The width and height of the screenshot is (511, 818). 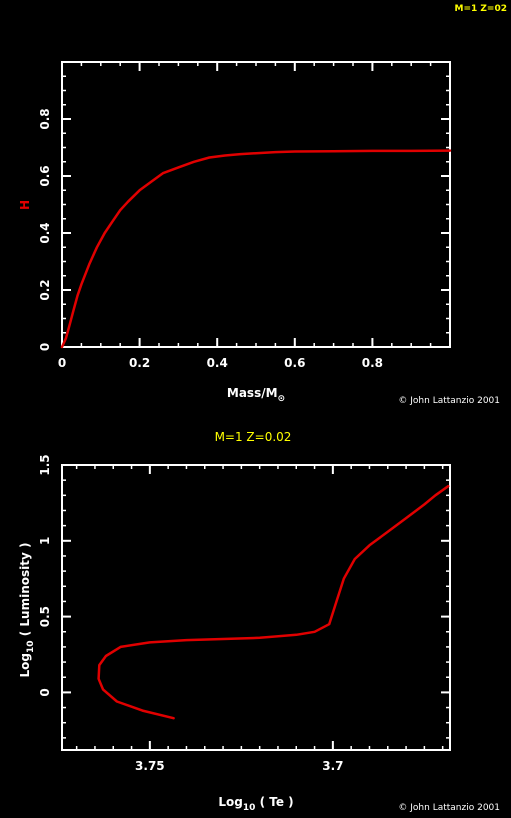 I want to click on x-tick-labels: 0 0.2 0.4 0.6 0.8, so click(x=220, y=363).